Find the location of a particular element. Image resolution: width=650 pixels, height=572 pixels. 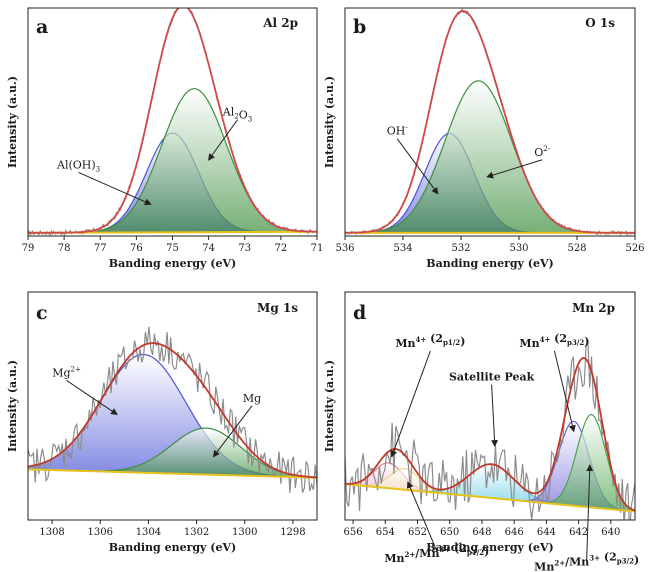

x-tick-label: 1302 is located at coordinates (196, 532).